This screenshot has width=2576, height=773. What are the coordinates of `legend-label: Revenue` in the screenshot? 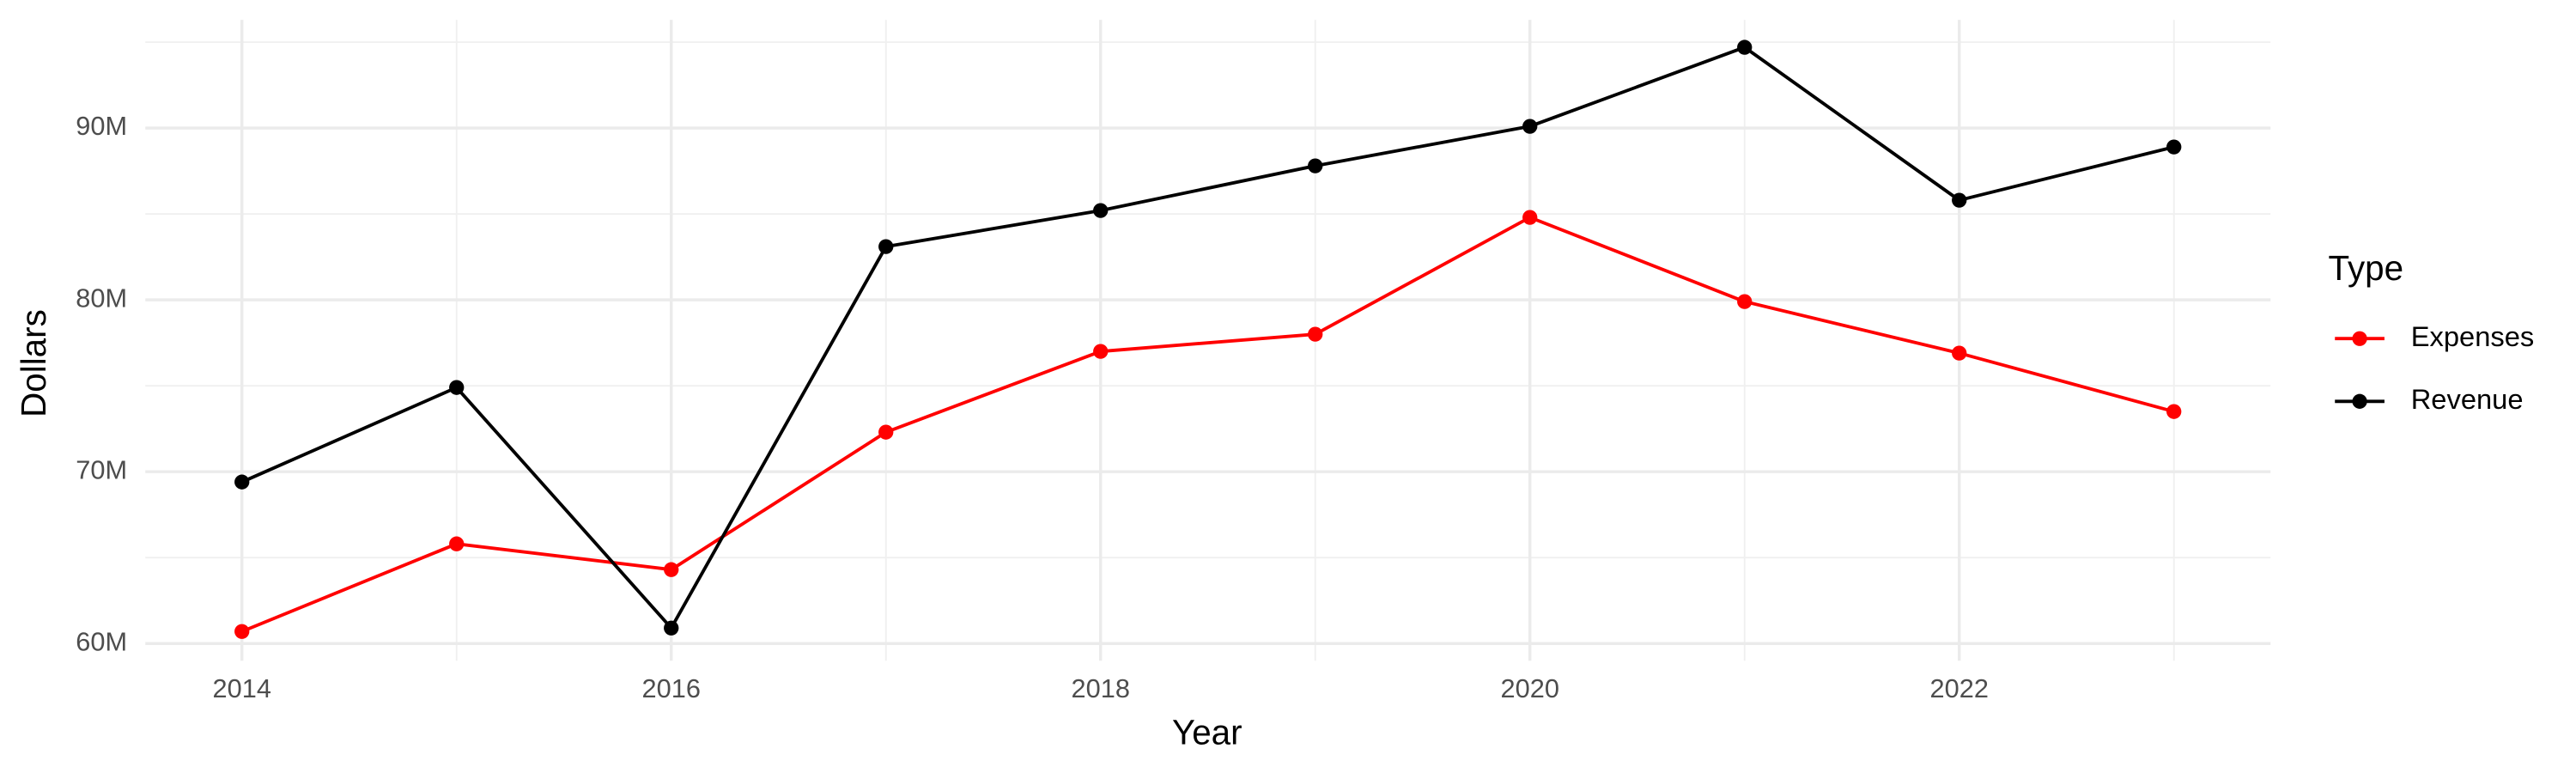 It's located at (2467, 399).